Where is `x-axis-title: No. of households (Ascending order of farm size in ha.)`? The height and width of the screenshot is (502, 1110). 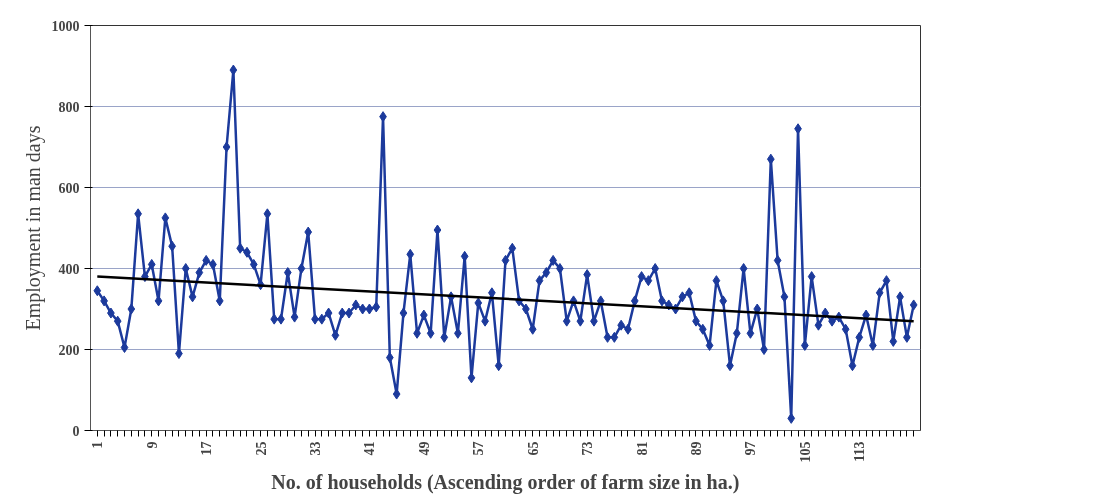 x-axis-title: No. of households (Ascending order of farm size in ha.) is located at coordinates (505, 482).